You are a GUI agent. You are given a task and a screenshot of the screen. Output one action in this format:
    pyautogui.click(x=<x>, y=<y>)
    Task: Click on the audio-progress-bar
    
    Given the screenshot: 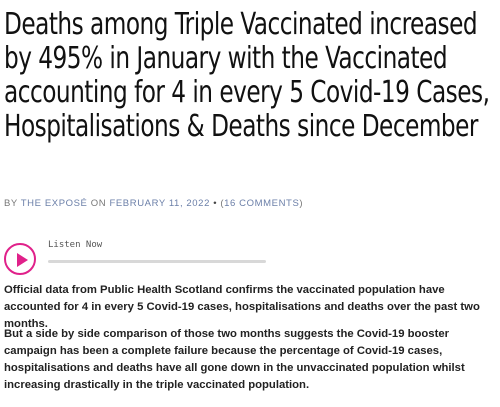 What is the action you would take?
    pyautogui.click(x=157, y=261)
    